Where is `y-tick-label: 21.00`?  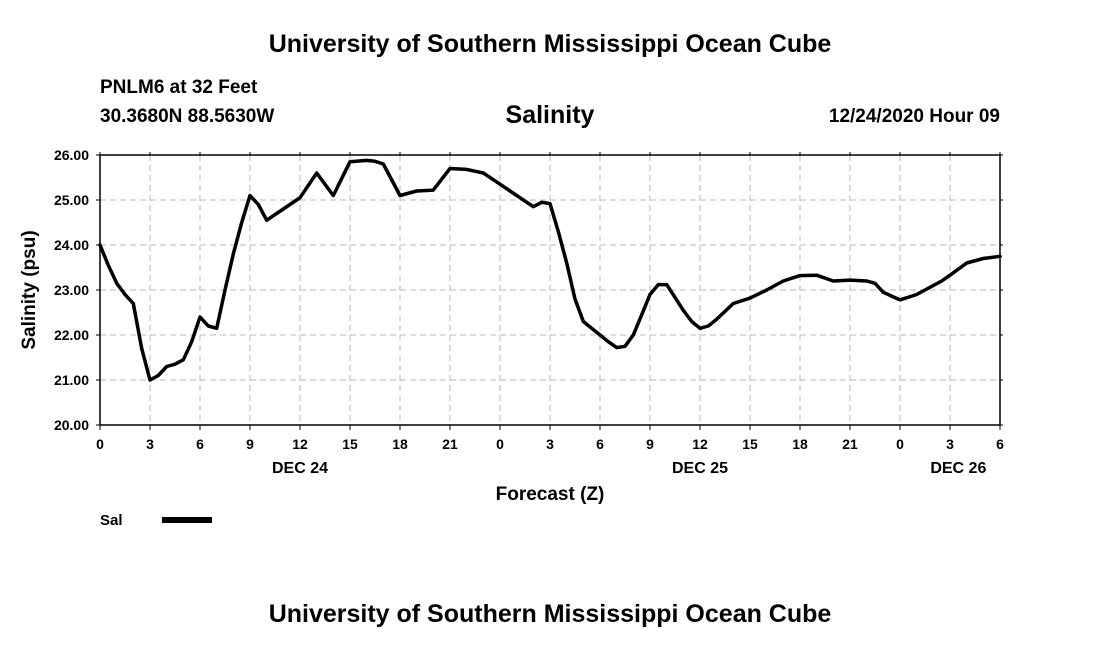
y-tick-label: 21.00 is located at coordinates (71, 380).